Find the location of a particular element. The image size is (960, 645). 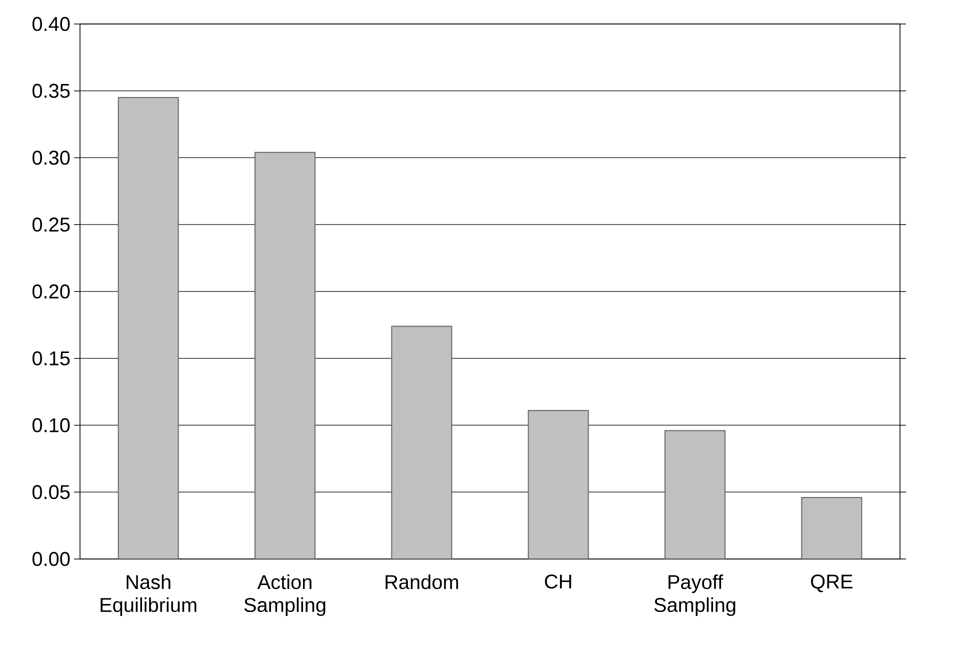

x-tick-label: Random is located at coordinates (422, 582).